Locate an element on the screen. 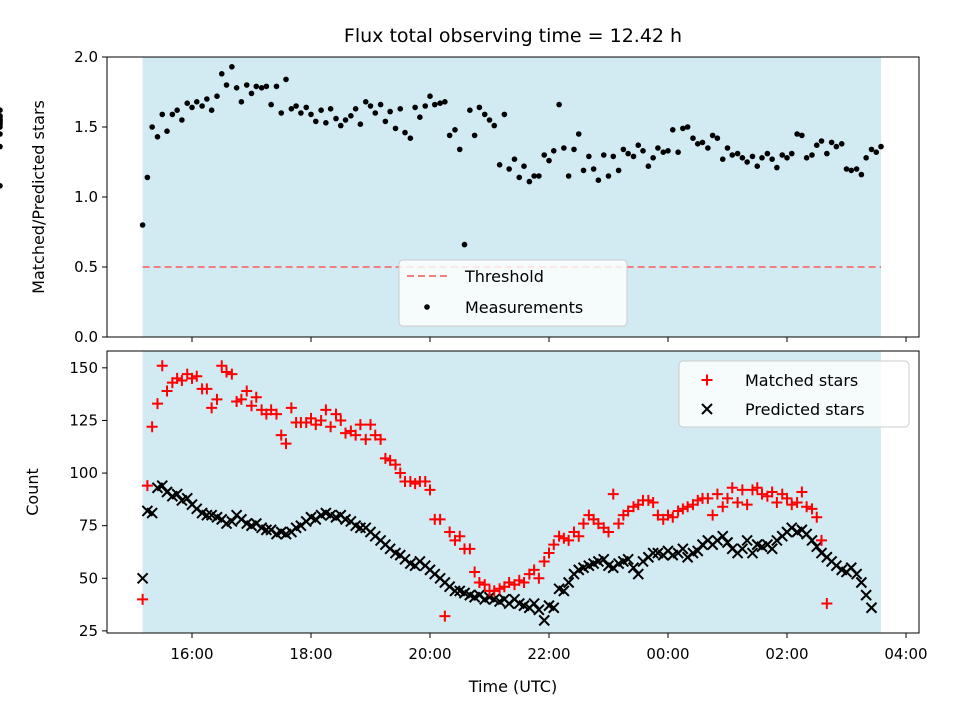 The height and width of the screenshot is (720, 960). legend-predicted-label: Predicted stars is located at coordinates (805, 409).